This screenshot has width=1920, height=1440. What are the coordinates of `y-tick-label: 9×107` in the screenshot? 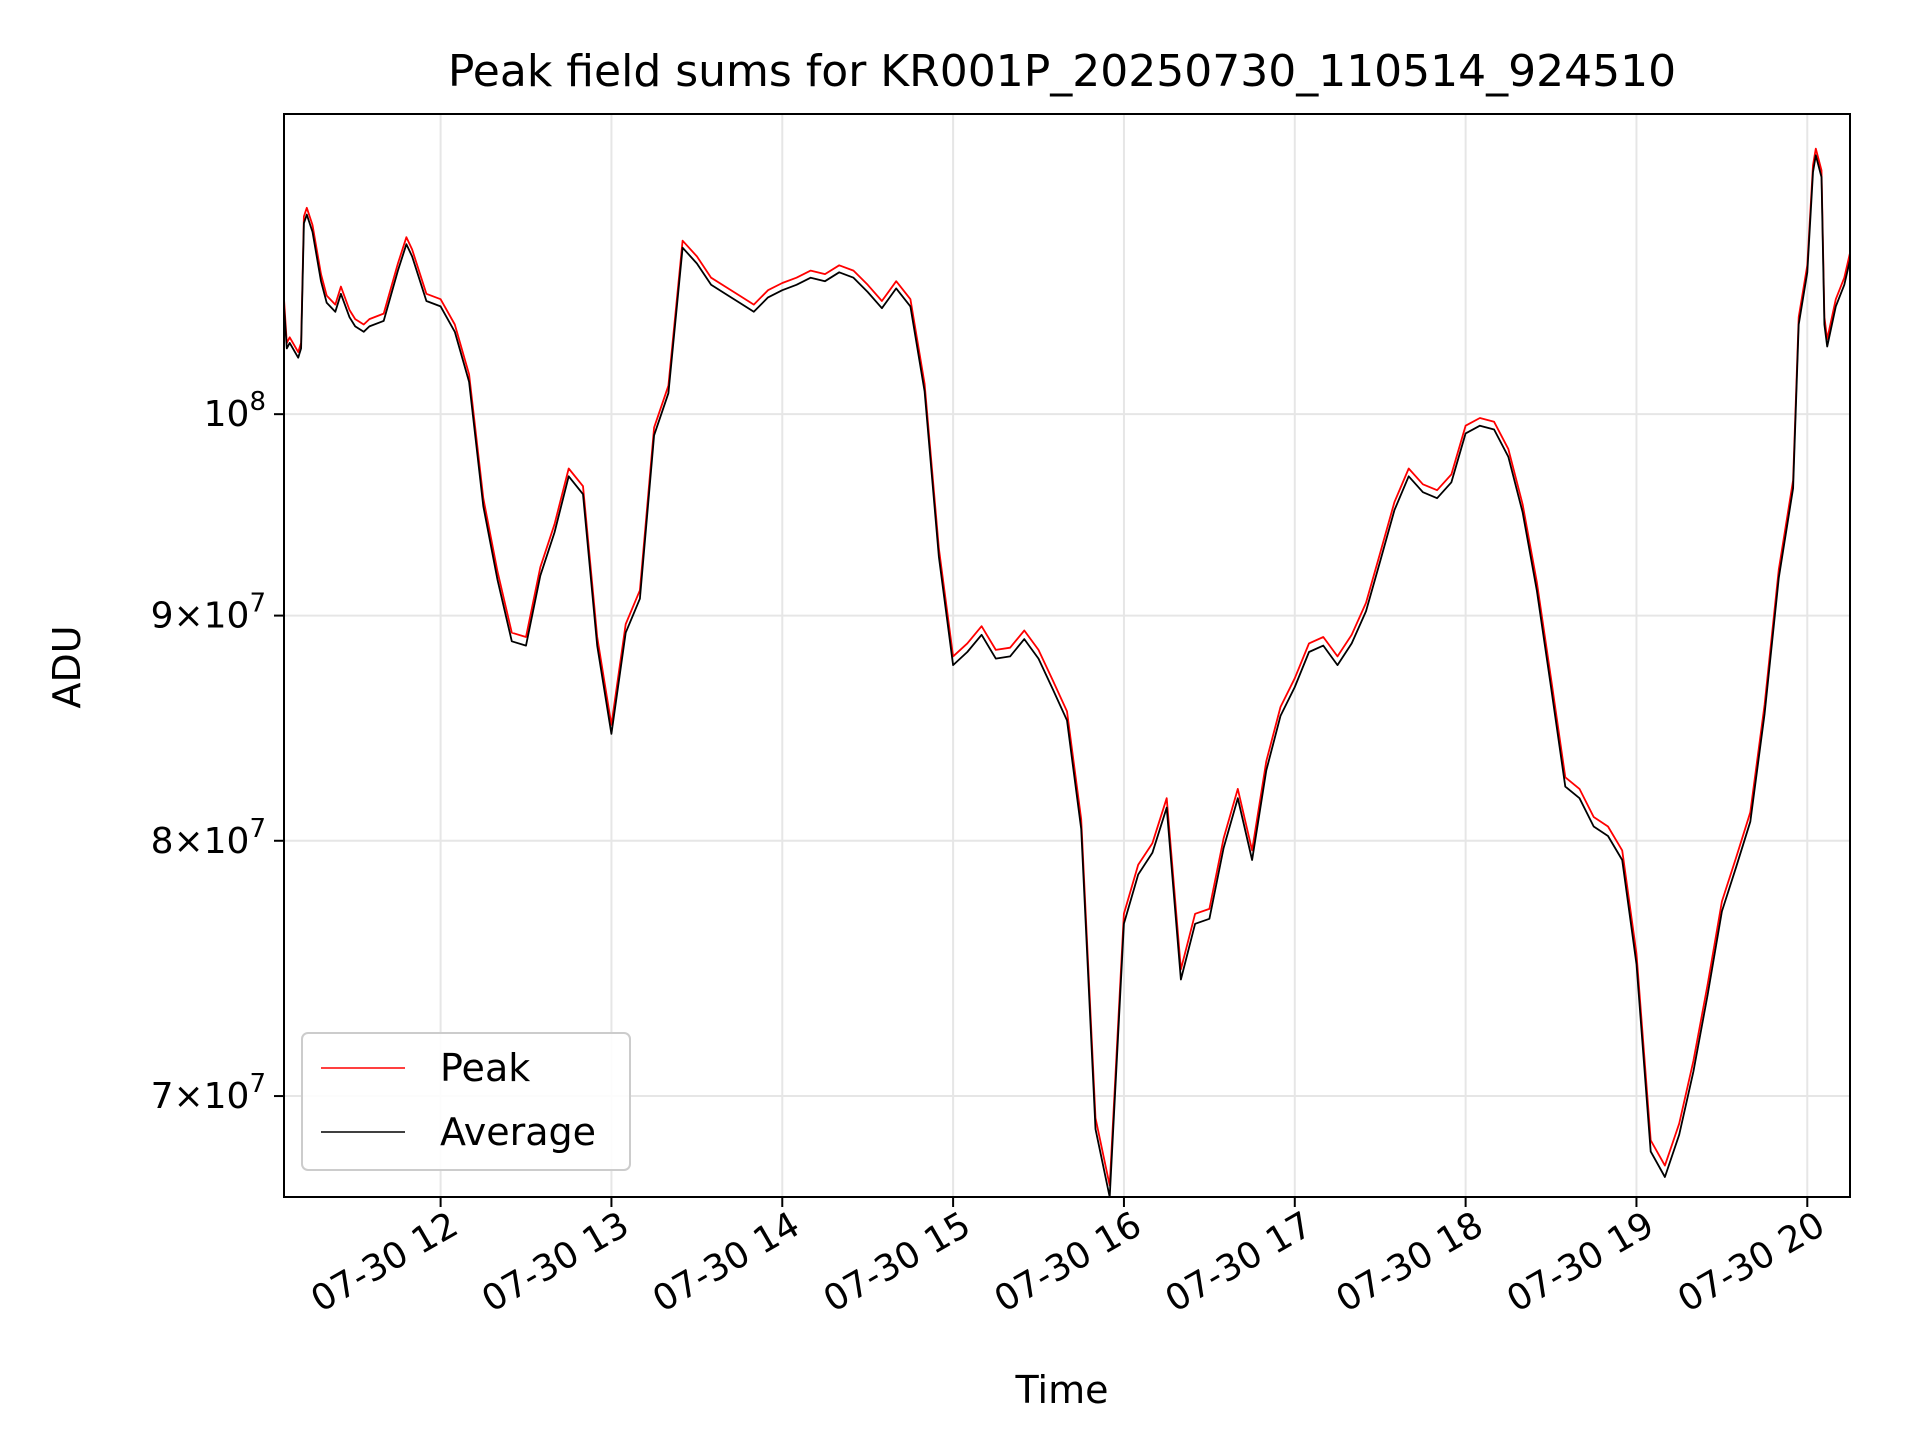 It's located at (208, 613).